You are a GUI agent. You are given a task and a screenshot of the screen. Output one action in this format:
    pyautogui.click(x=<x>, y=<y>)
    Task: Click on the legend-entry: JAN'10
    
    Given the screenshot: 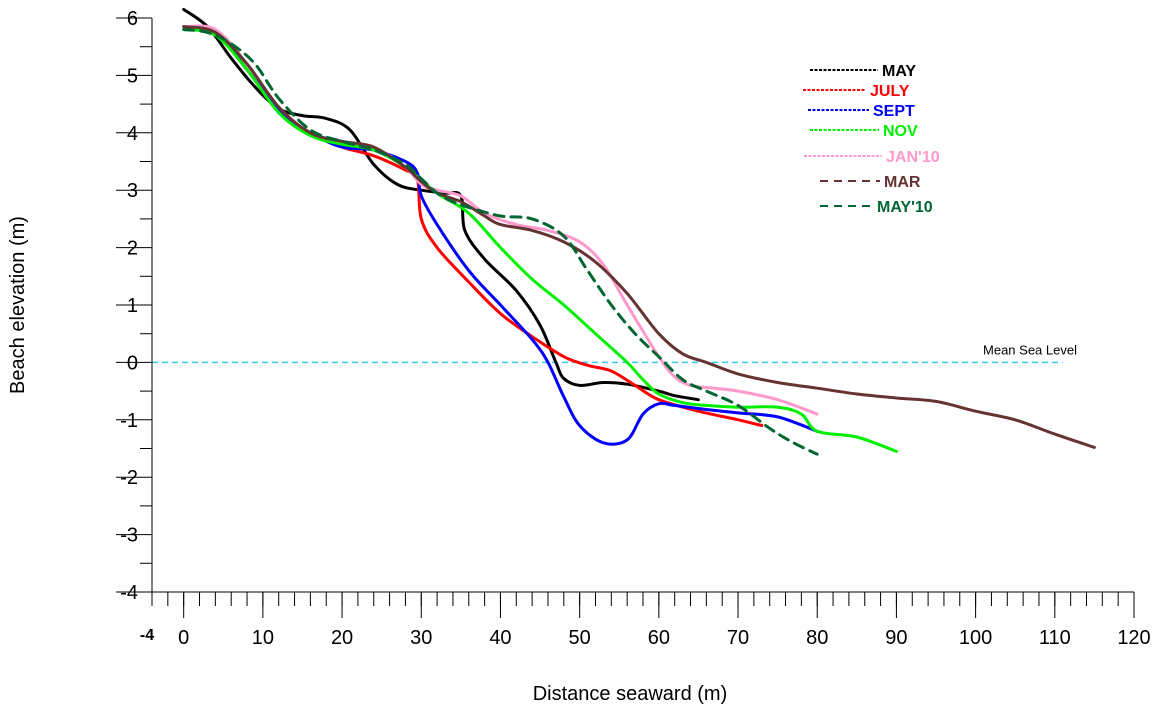 What is the action you would take?
    pyautogui.click(x=872, y=157)
    